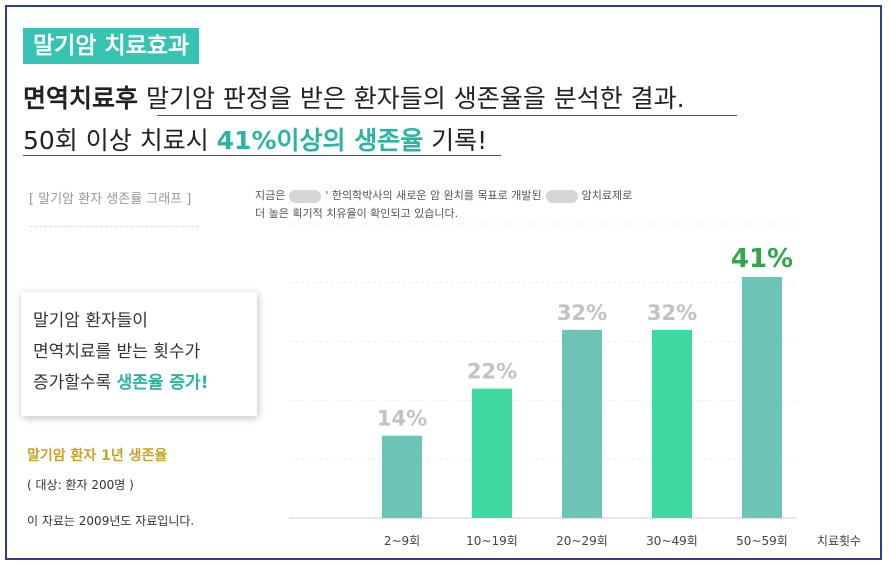 This screenshot has width=889, height=567. What do you see at coordinates (117, 352) in the screenshot?
I see `card-line-2: 면역치료를 받는 횟수가` at bounding box center [117, 352].